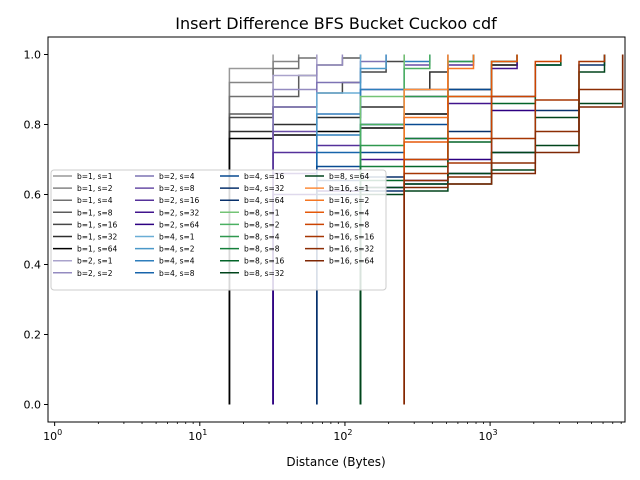  I want to click on legend-label-26: b=8, s=32, so click(264, 273).